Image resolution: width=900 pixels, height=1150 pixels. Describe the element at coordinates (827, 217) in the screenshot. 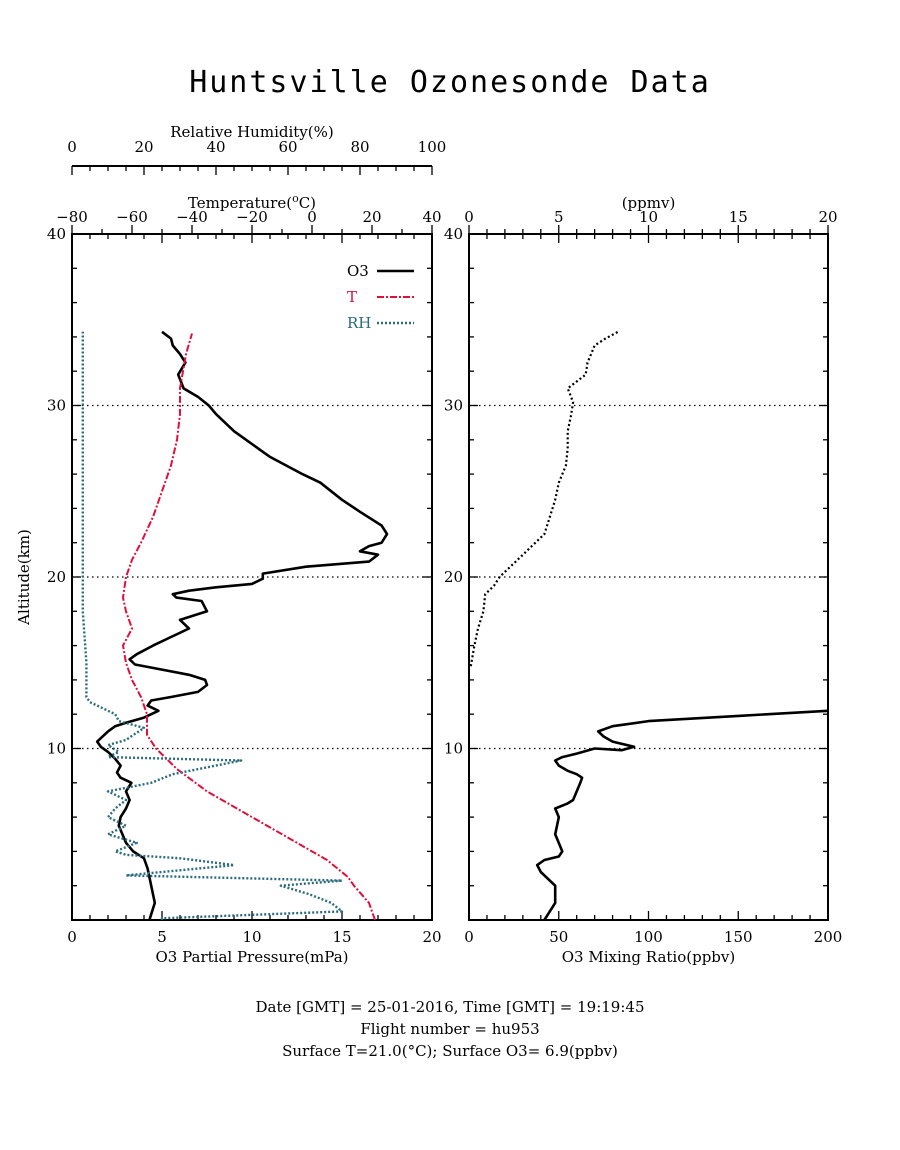

I see `top-tick-label: 20` at that location.